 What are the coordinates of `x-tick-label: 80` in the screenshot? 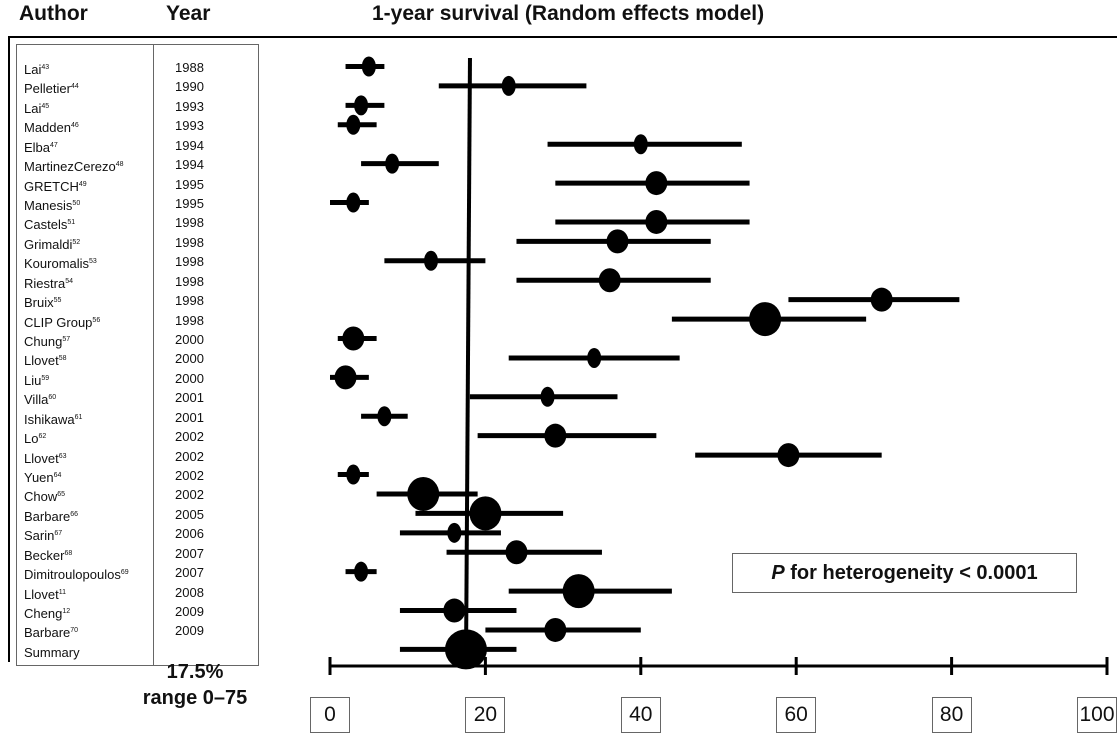 It's located at (951, 715).